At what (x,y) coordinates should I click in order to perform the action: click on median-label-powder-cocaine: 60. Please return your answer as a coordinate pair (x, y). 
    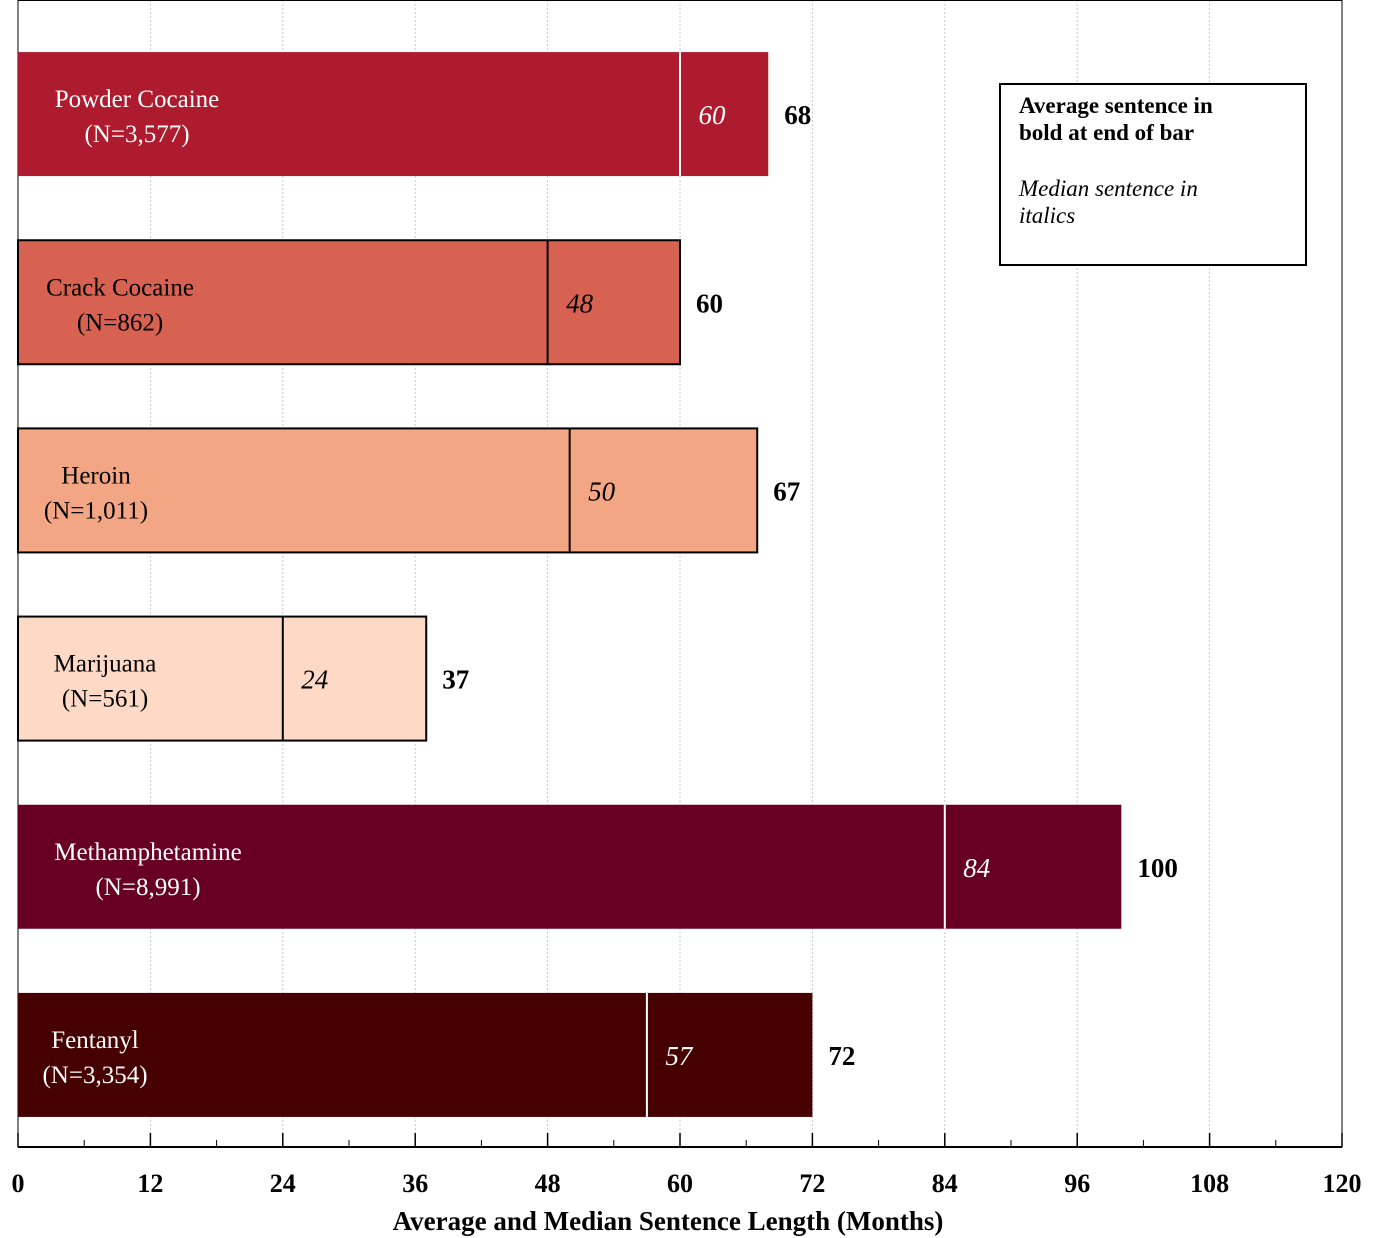
    Looking at the image, I should click on (713, 115).